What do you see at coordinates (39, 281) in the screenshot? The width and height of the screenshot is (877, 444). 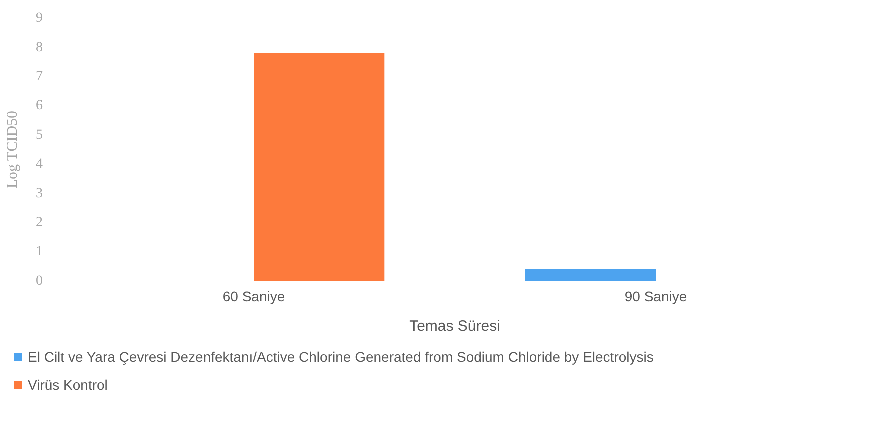 I see `y-tick-label: 0` at bounding box center [39, 281].